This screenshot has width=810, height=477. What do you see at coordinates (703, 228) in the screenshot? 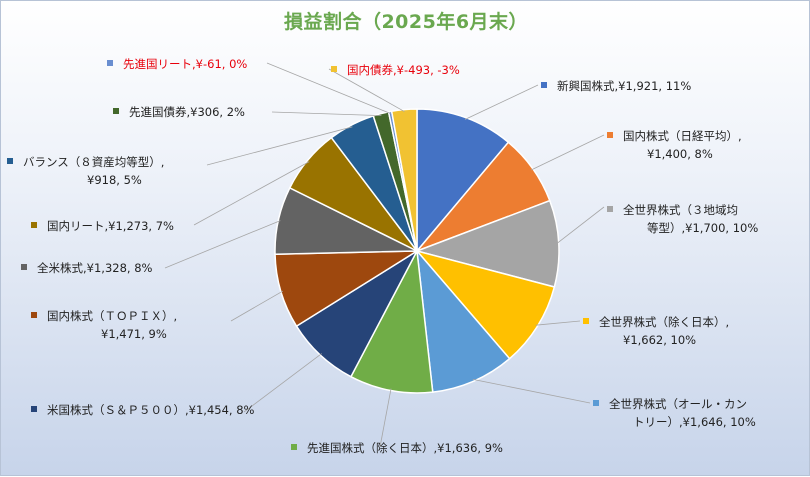
I see `data-label-text: 等型）,¥1,700, 10%` at bounding box center [703, 228].